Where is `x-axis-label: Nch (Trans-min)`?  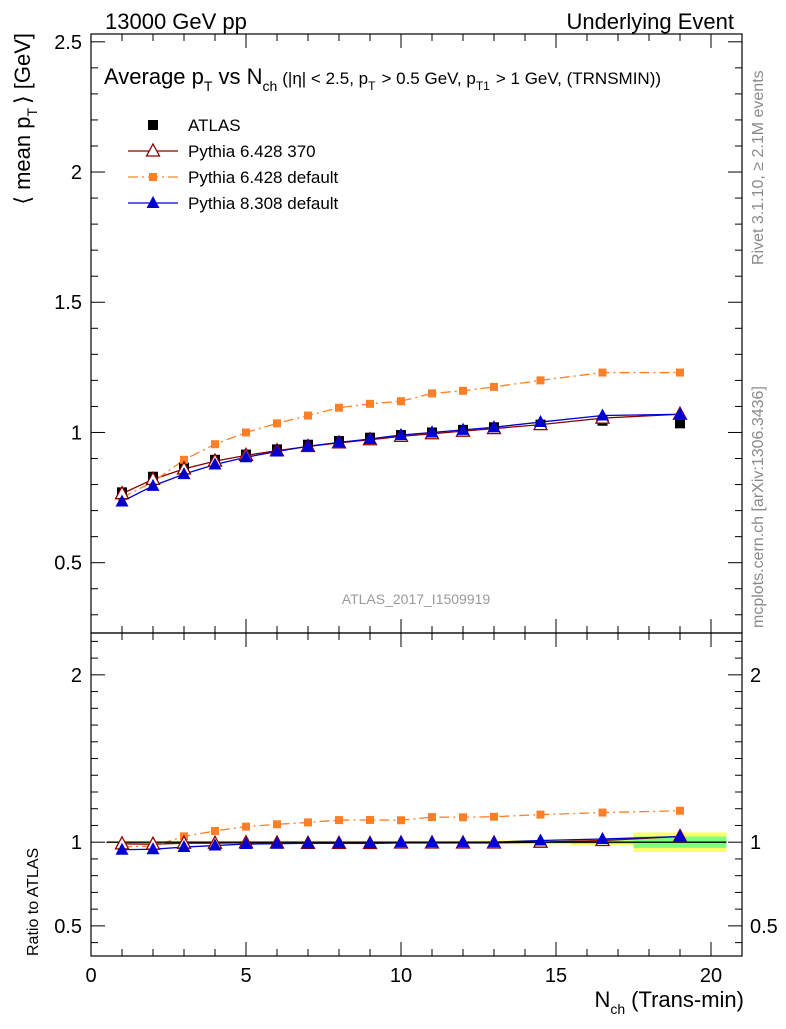 x-axis-label: Nch (Trans-min) is located at coordinates (669, 1002).